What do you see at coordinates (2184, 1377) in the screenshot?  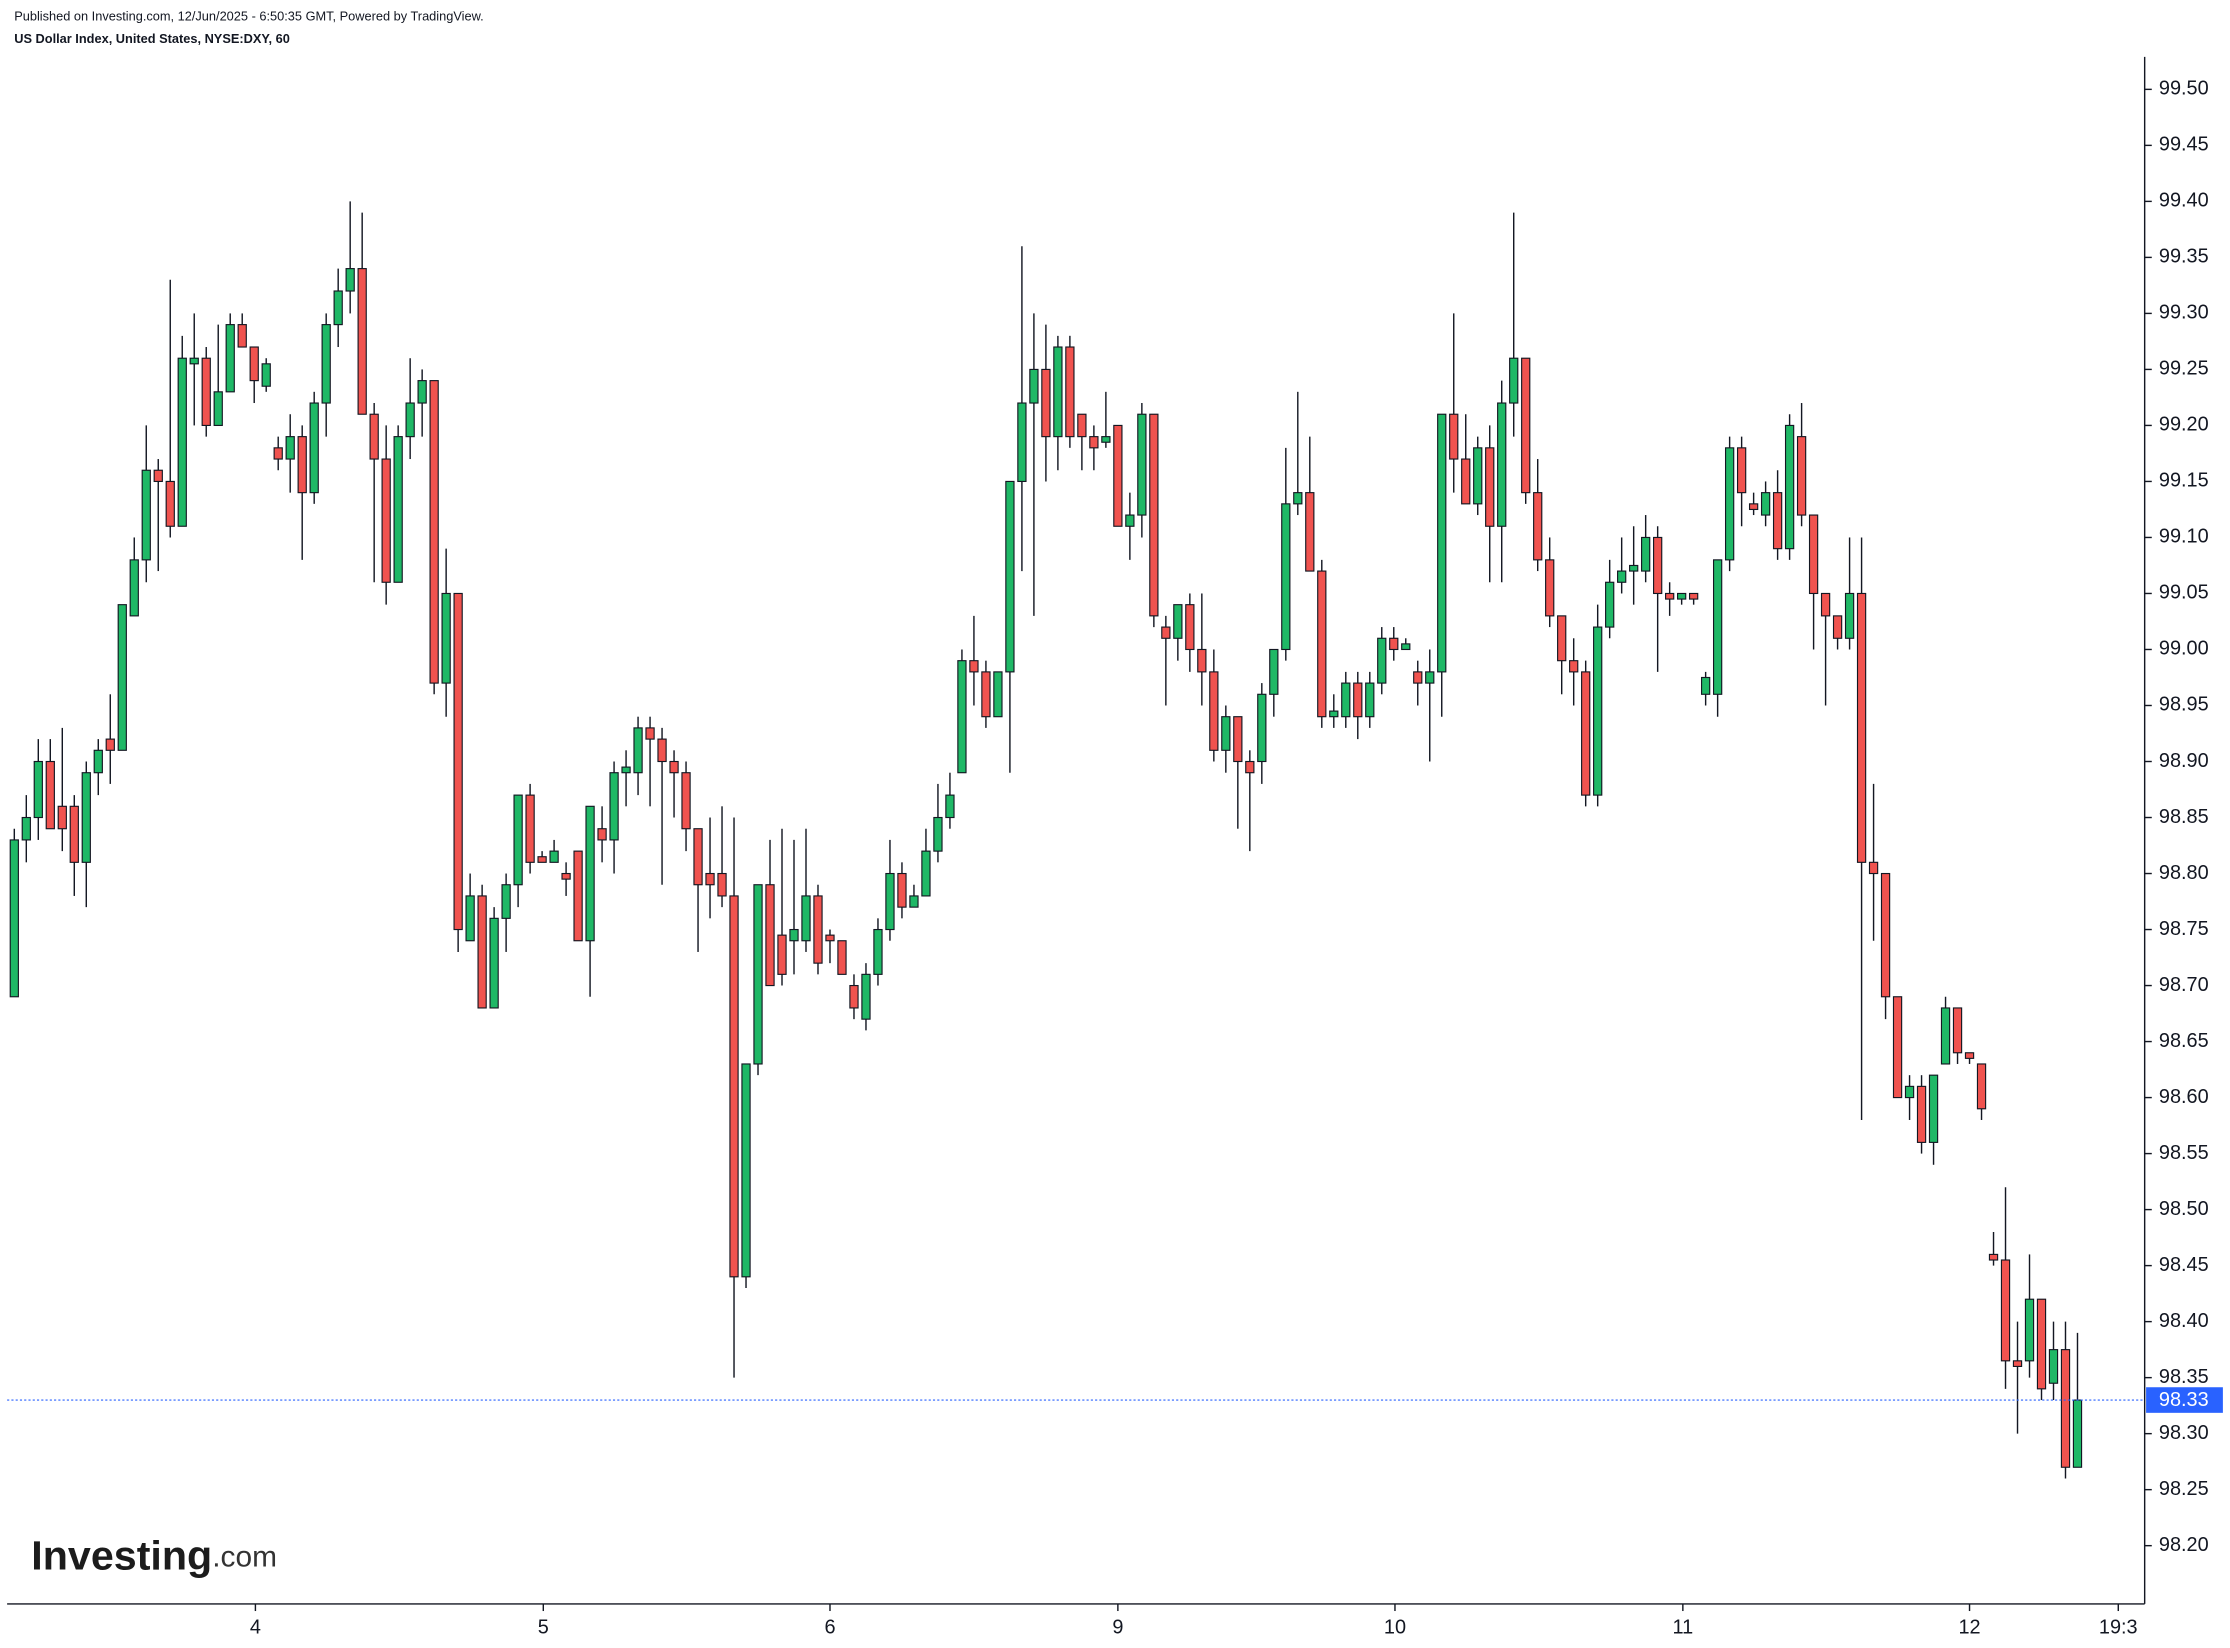 I see `y-tick-label: 98.35` at bounding box center [2184, 1377].